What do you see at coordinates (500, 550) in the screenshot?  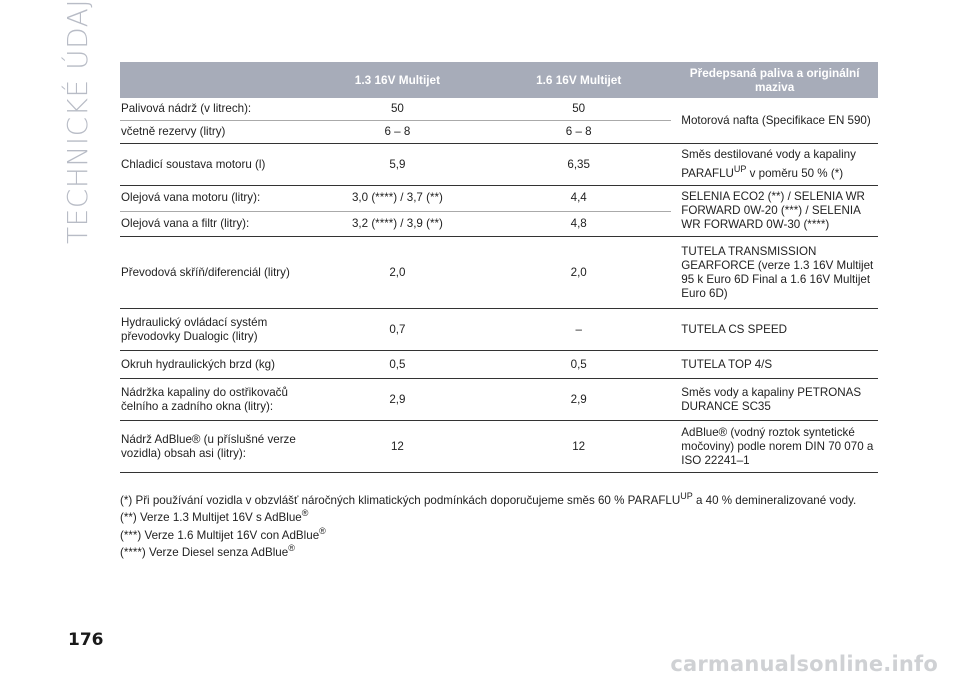 I see `footnote-4: (****) Verze Diesel senza AdBlue®` at bounding box center [500, 550].